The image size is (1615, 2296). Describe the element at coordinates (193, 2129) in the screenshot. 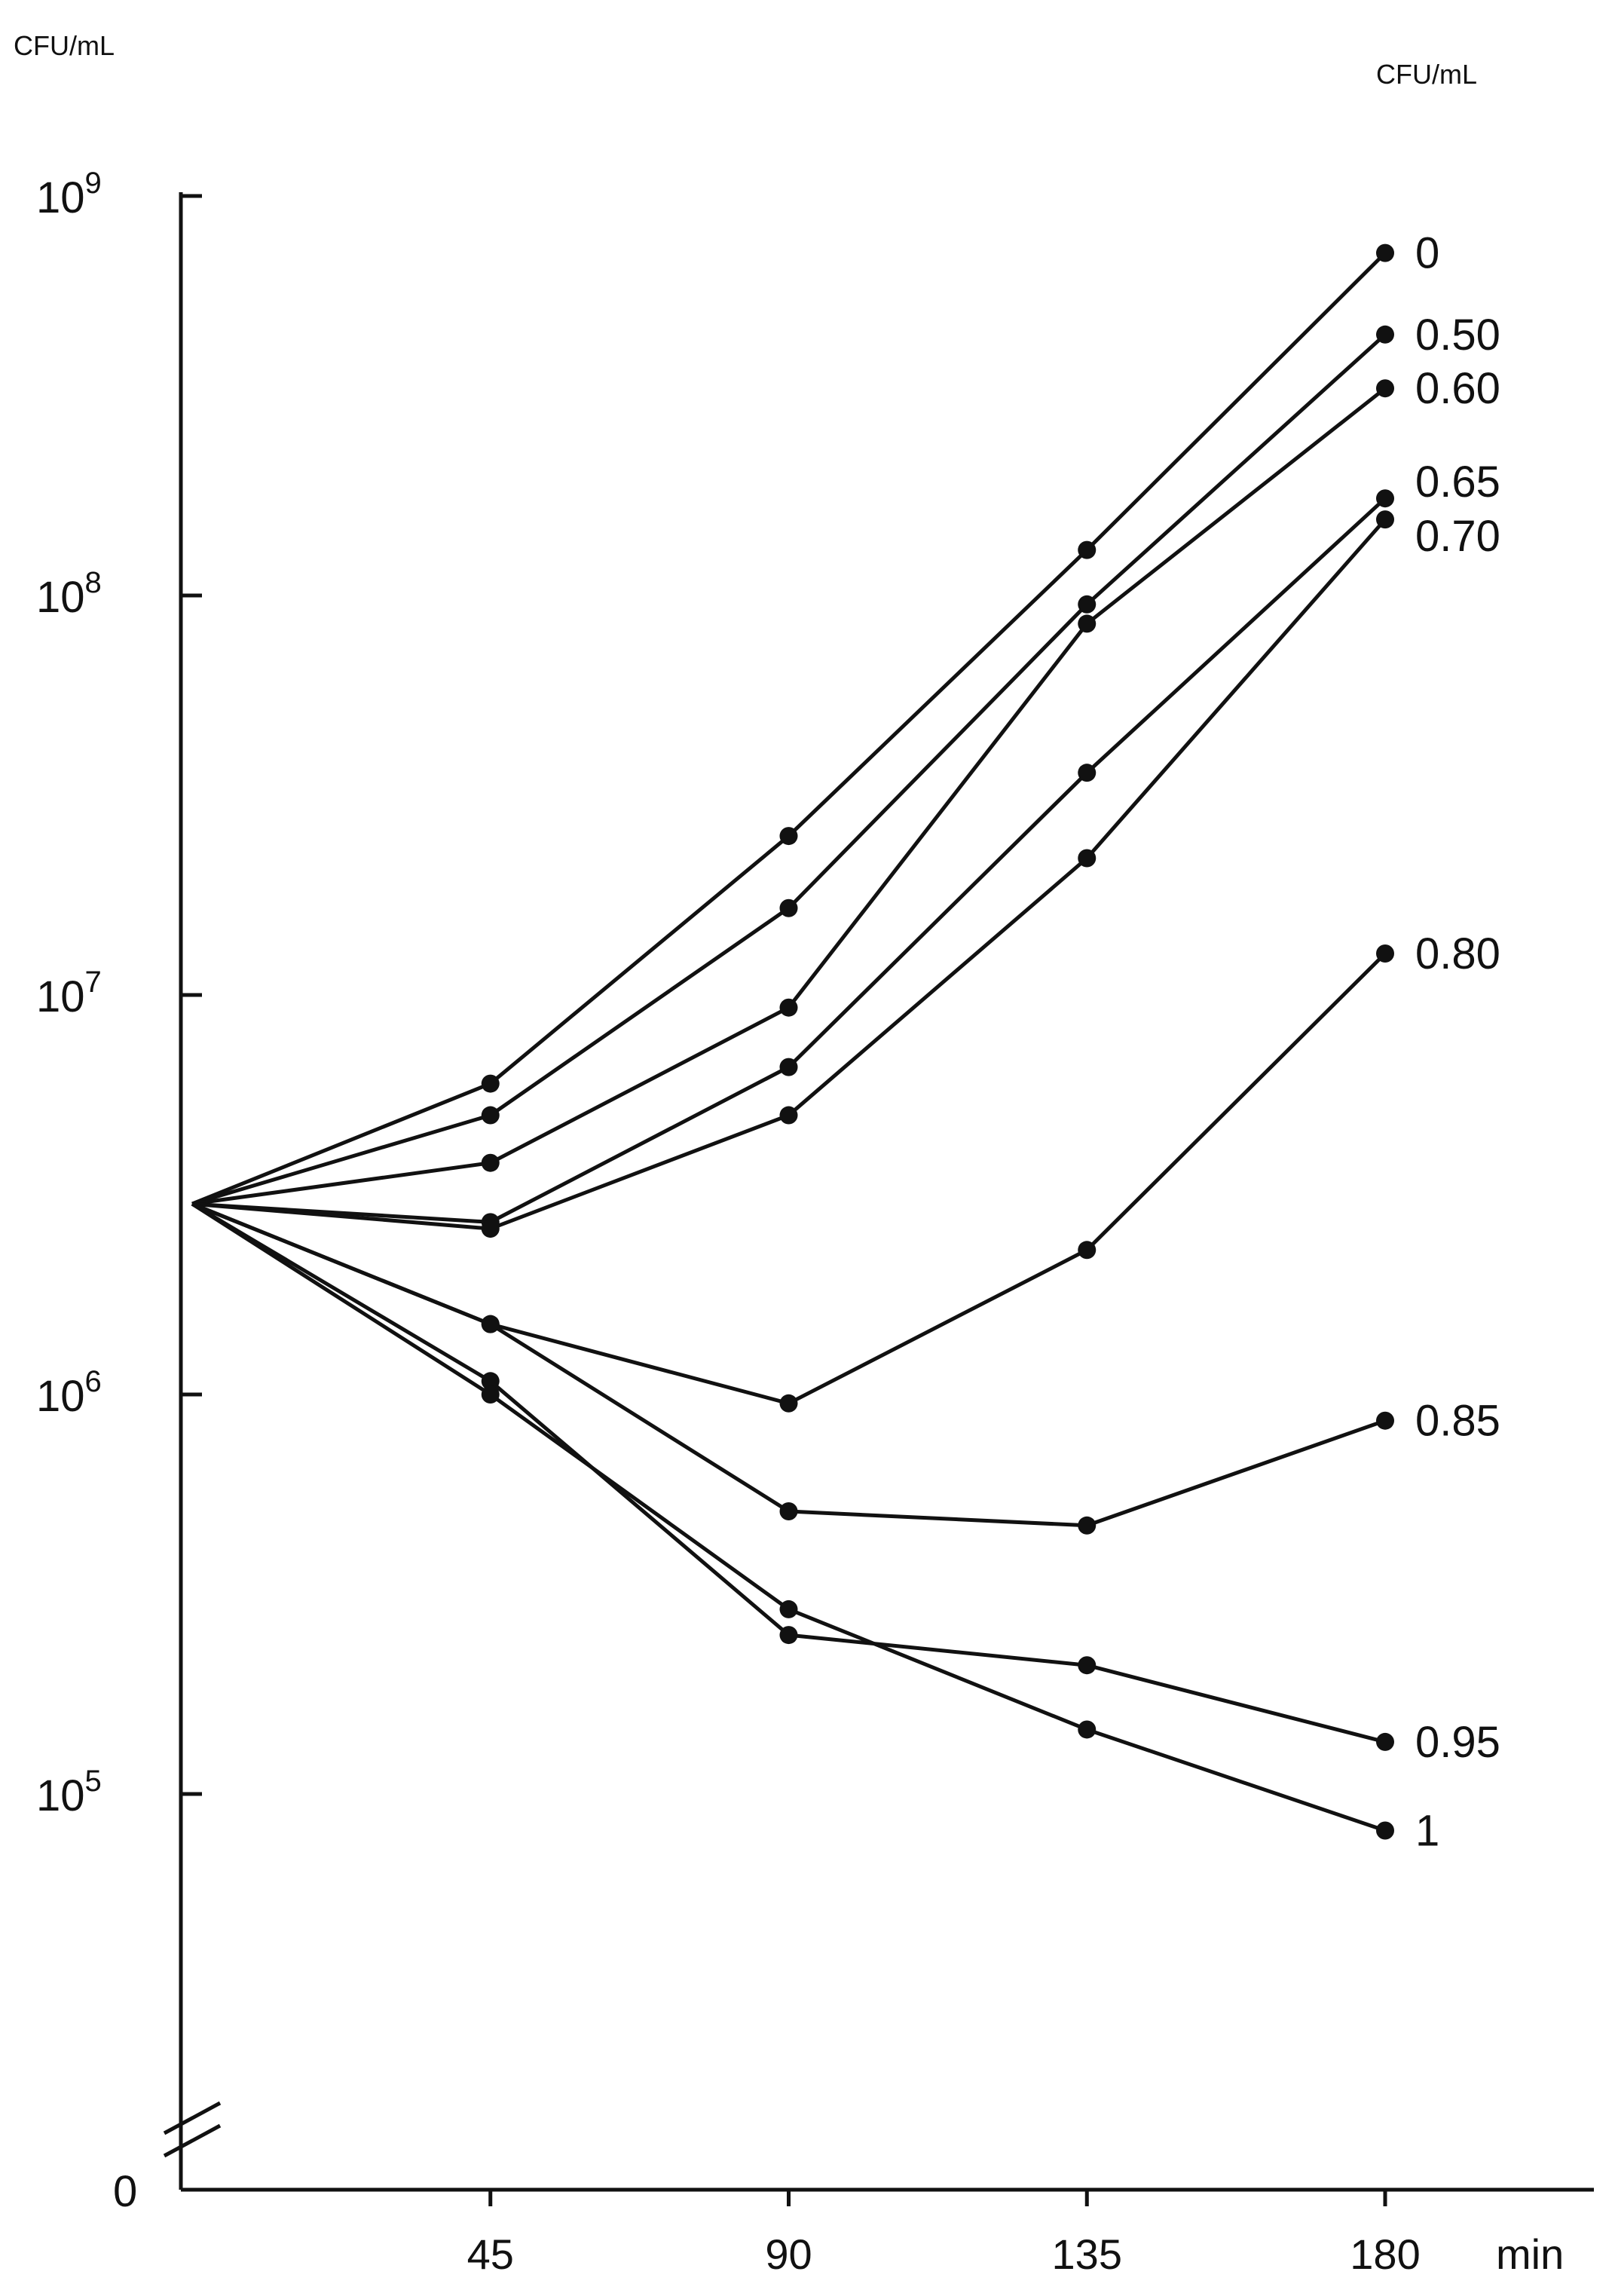

I see `y-axis-break-mark` at that location.